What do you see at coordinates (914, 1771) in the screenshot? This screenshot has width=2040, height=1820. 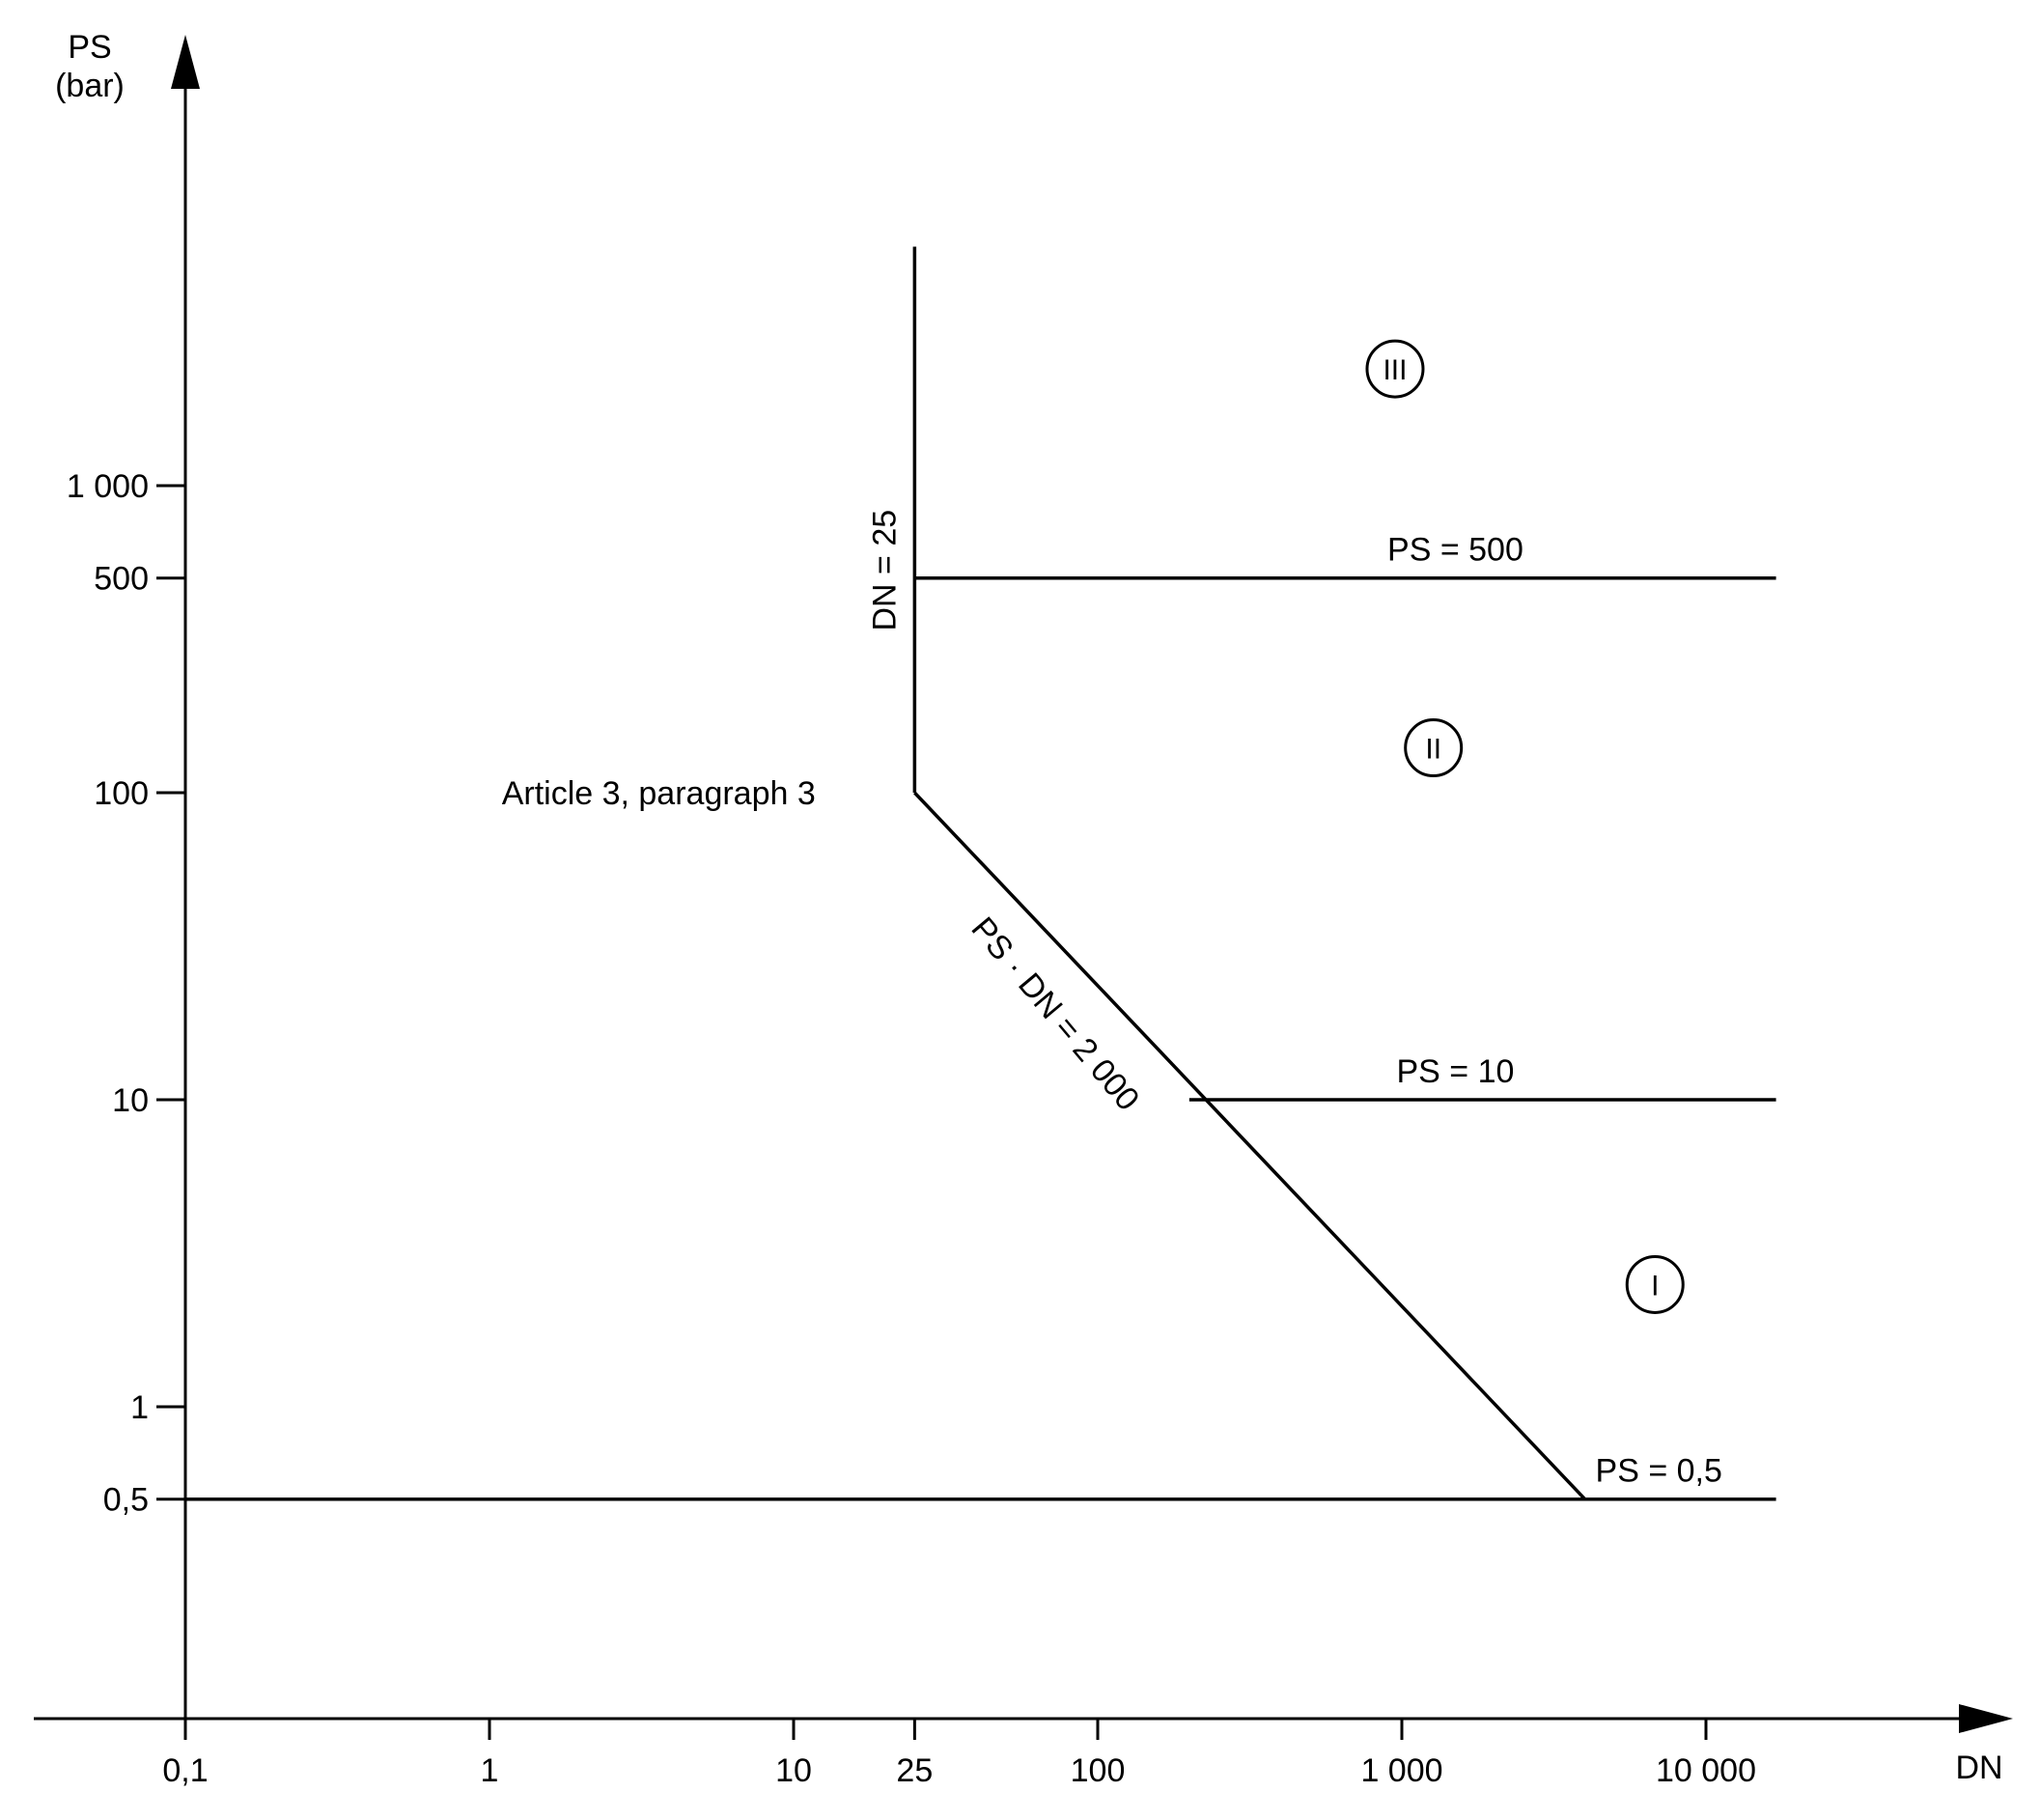 I see `x-tick-label: 25` at bounding box center [914, 1771].